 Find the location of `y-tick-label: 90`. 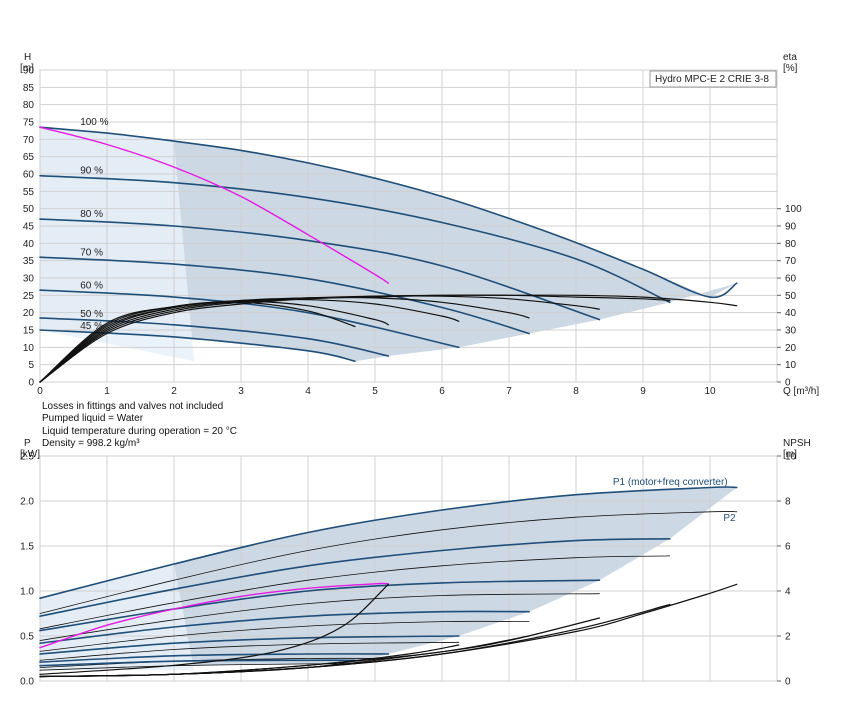

y-tick-label: 90 is located at coordinates (29, 71).